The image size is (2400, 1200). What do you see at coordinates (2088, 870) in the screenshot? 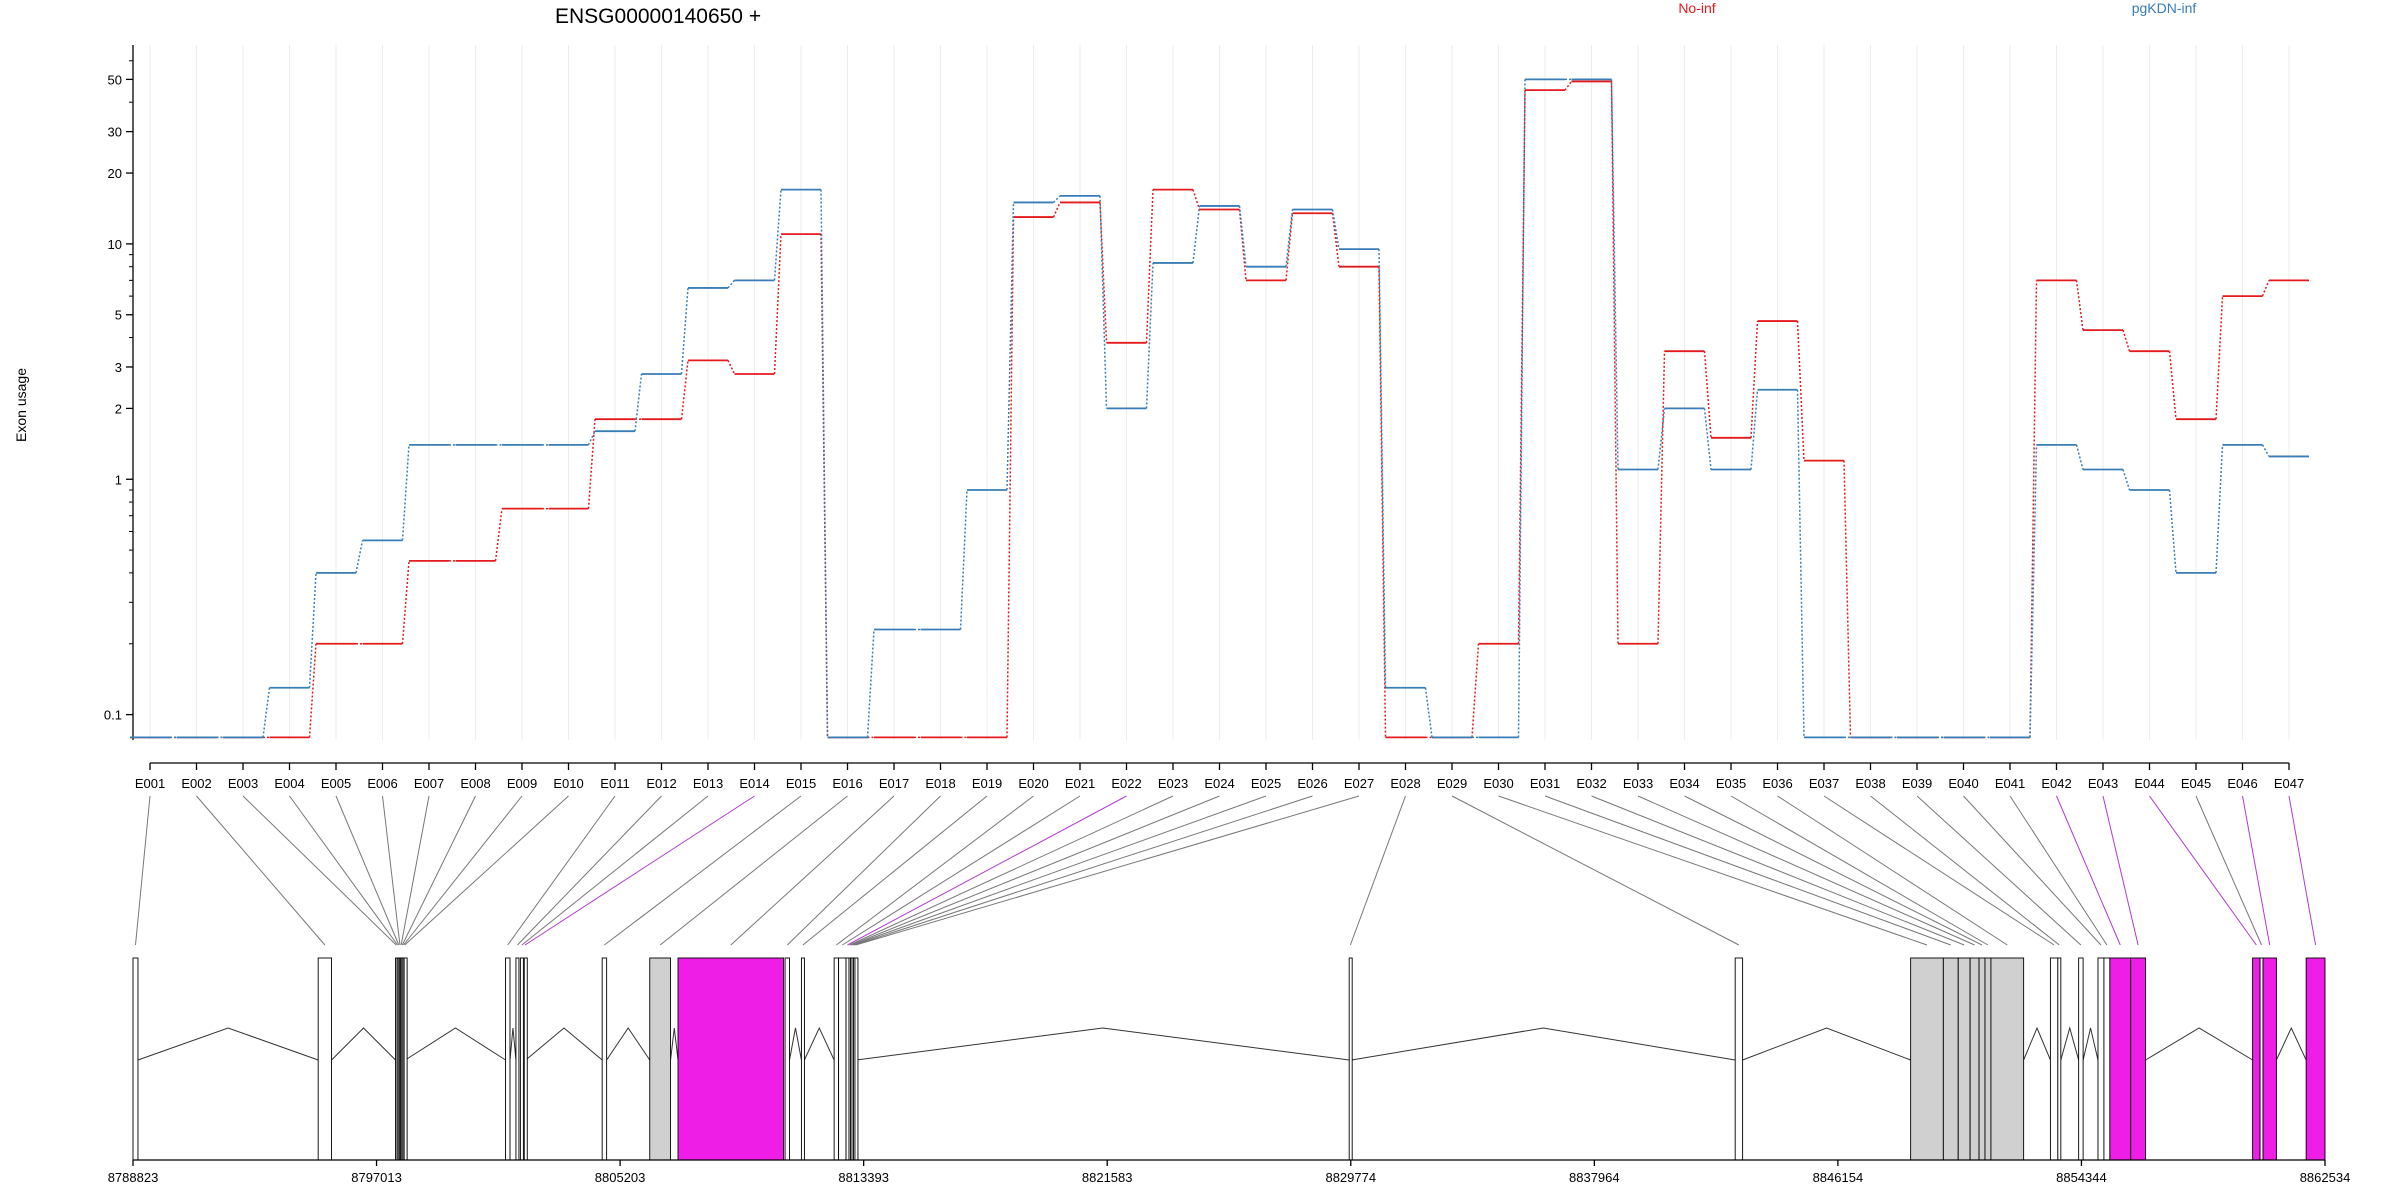
I see `connector-E042` at bounding box center [2088, 870].